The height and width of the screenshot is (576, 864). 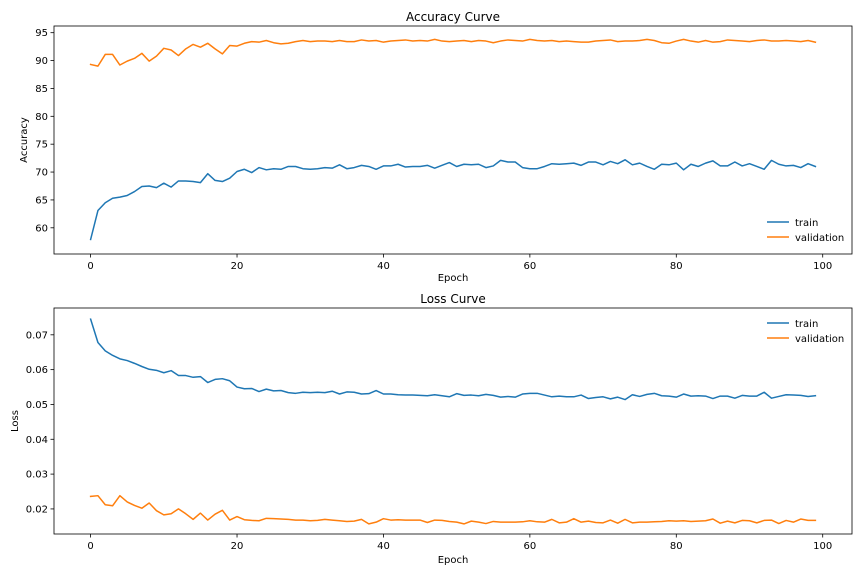 I want to click on y-tick-label: 0.07, so click(x=37, y=335).